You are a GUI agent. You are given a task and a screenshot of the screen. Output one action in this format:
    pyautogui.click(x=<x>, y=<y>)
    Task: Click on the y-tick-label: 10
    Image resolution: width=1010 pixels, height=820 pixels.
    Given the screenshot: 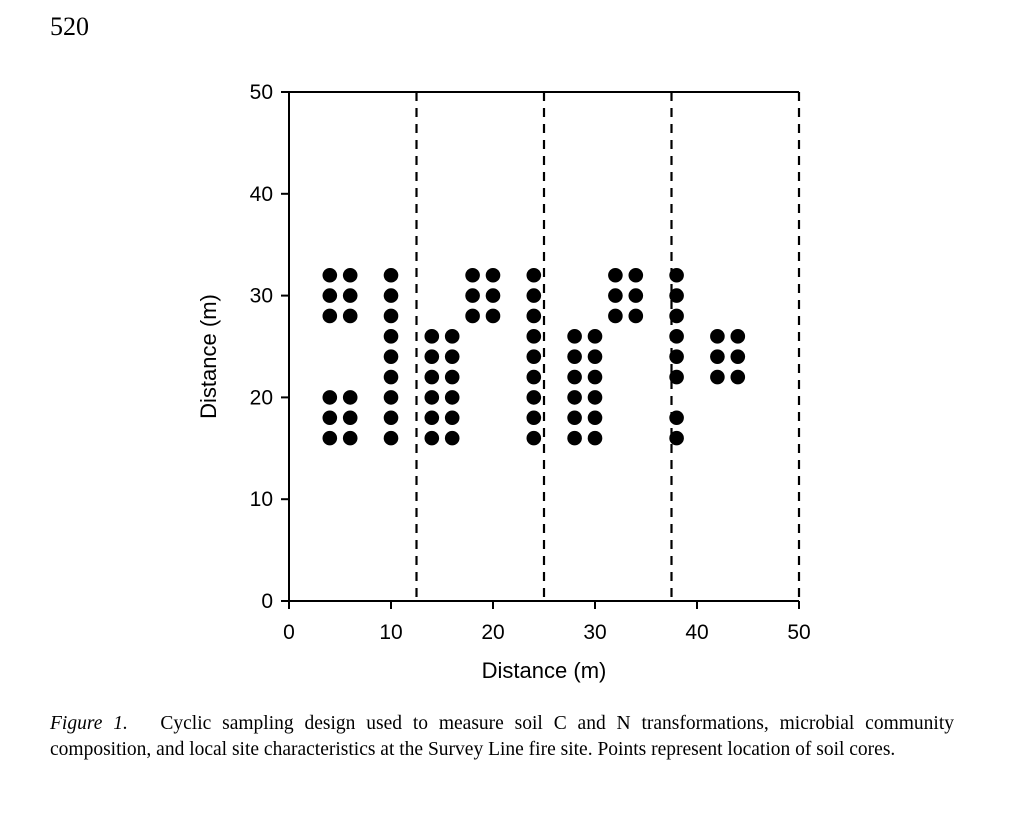 What is the action you would take?
    pyautogui.click(x=261, y=499)
    